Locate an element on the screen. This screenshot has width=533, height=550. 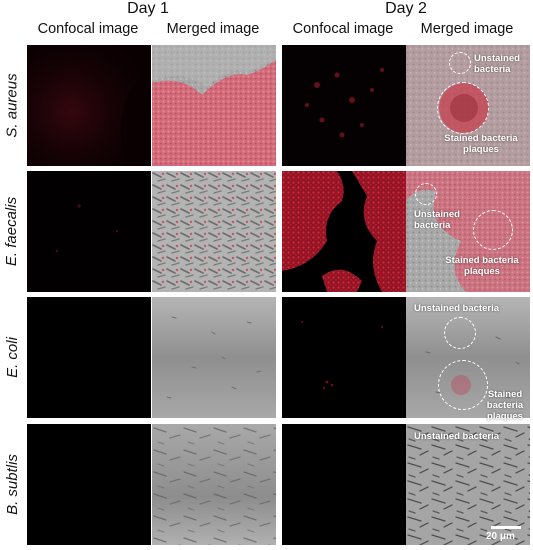
e-coli-day1-merged is located at coordinates (214, 357).